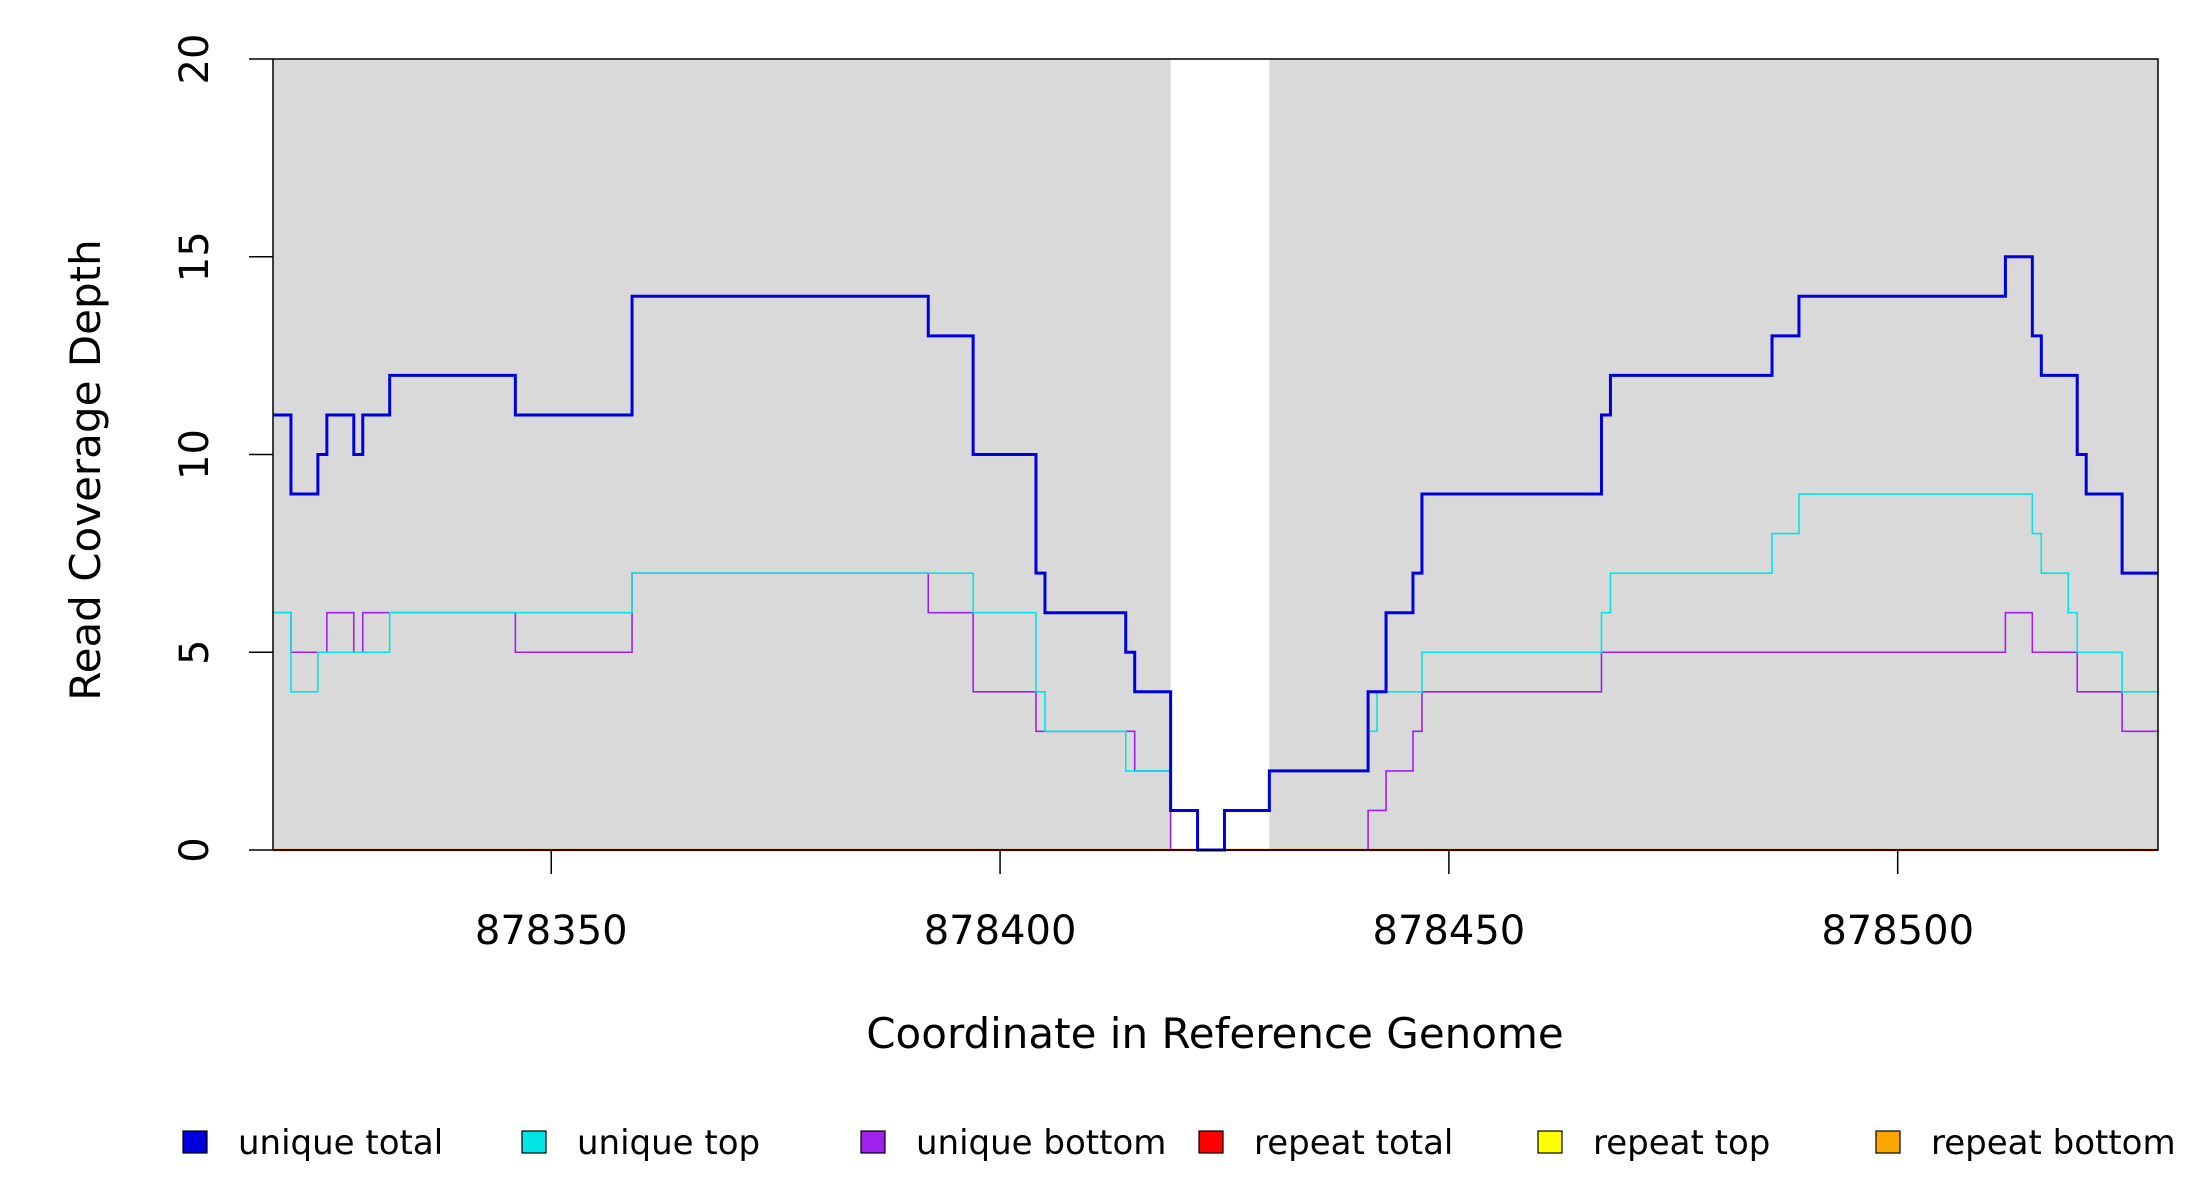 The image size is (2200, 1200). I want to click on x-tick-label: 878350, so click(551, 931).